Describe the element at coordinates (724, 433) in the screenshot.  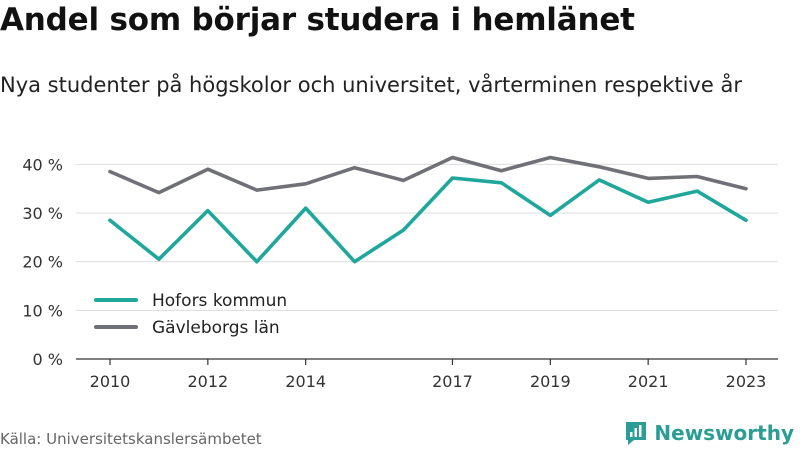
I see `brand-name: Newsworthy` at that location.